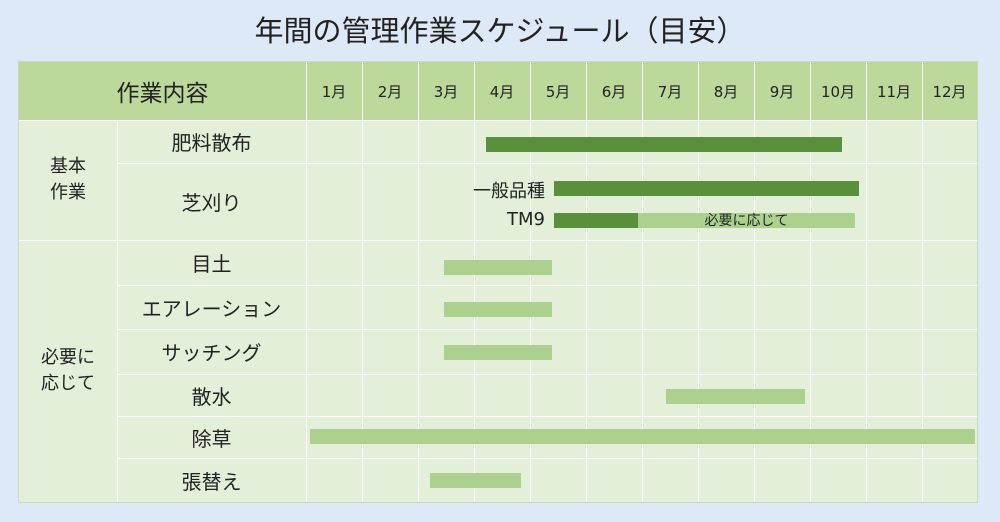  I want to click on month-10: 10月, so click(838, 91).